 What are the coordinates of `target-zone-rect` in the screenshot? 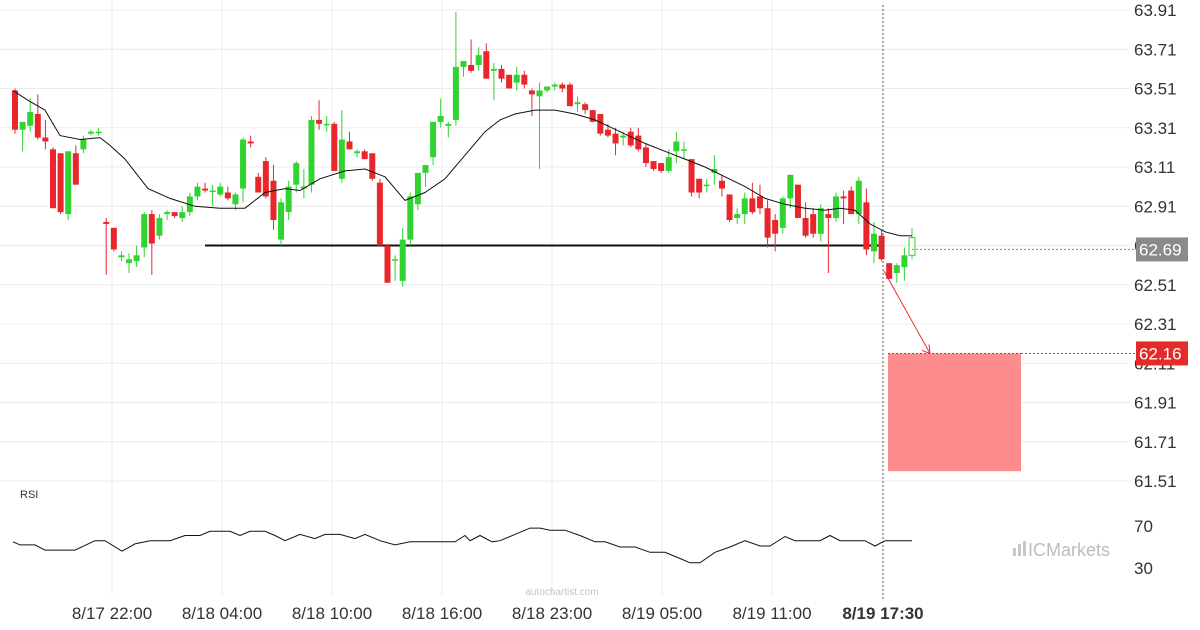 It's located at (954, 412).